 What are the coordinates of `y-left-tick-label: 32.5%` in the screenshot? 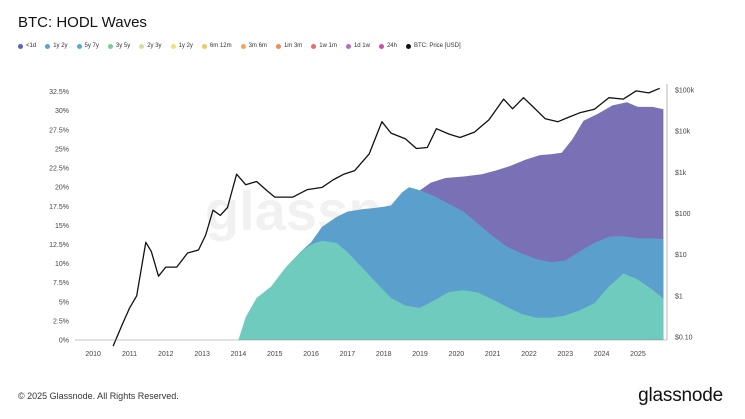 It's located at (59, 92).